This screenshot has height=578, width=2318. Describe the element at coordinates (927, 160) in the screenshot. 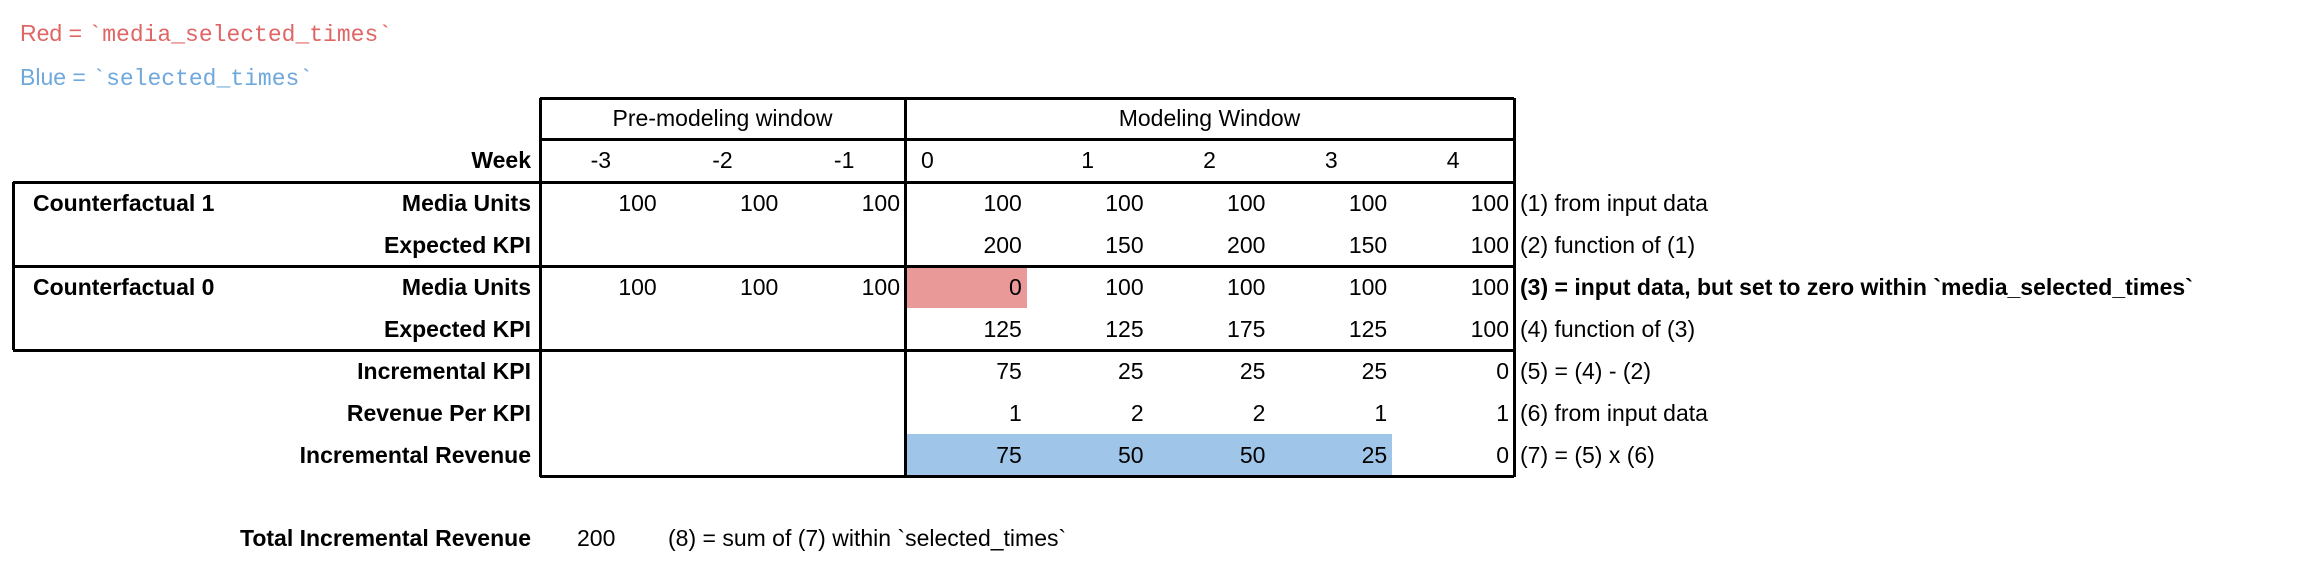

I see `week-header: 0` at that location.